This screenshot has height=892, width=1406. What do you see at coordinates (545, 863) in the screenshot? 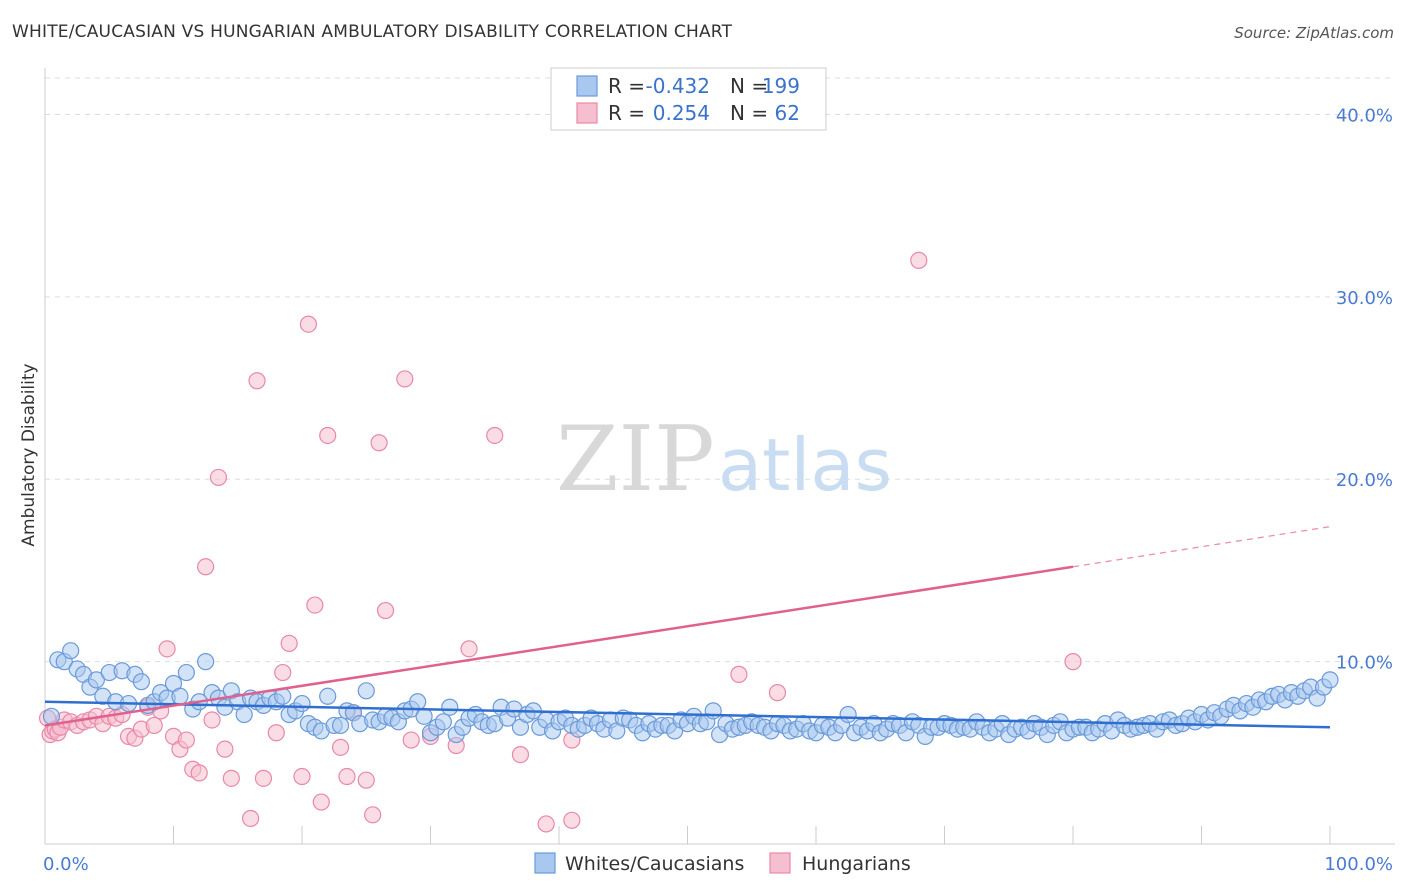
I see `bottom-legend-swatch-whites` at bounding box center [545, 863].